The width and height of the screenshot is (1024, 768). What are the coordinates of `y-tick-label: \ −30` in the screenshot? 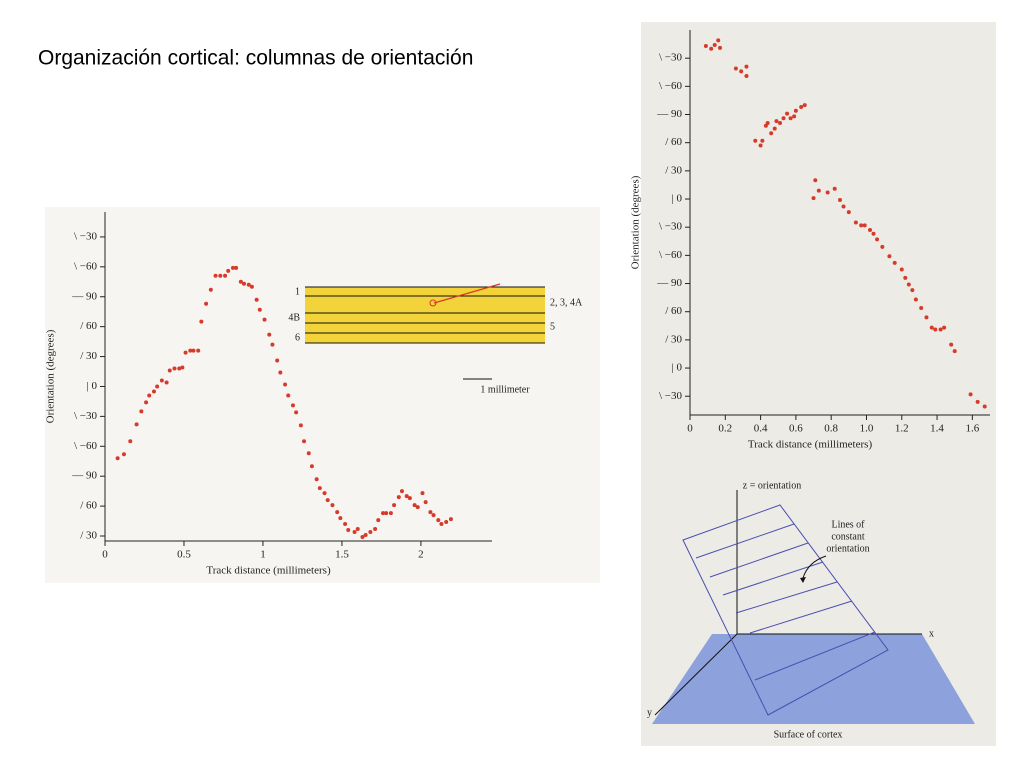 It's located at (671, 396).